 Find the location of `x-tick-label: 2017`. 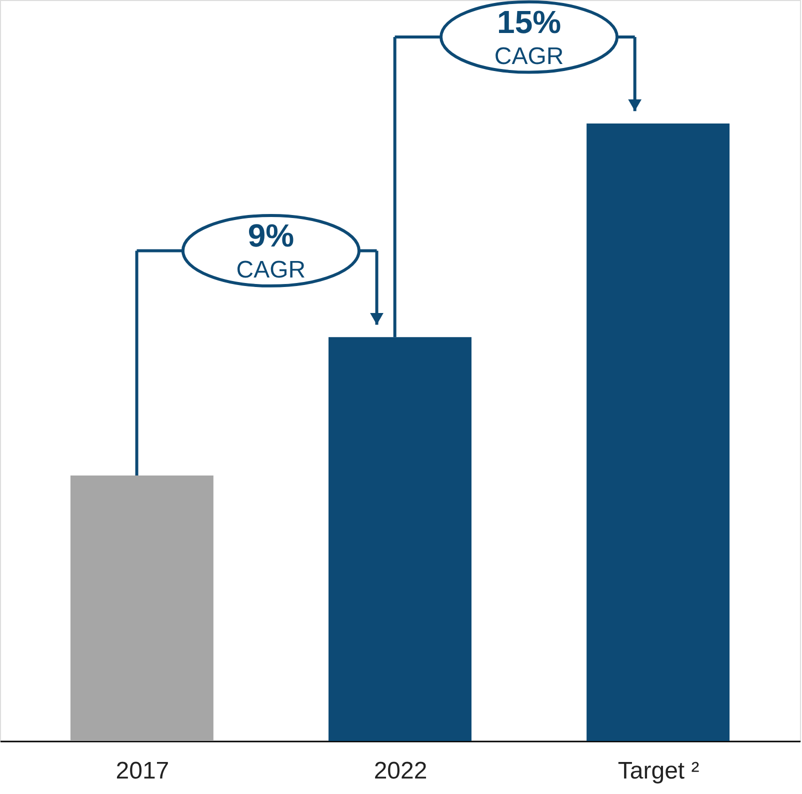

x-tick-label: 2017 is located at coordinates (143, 771).